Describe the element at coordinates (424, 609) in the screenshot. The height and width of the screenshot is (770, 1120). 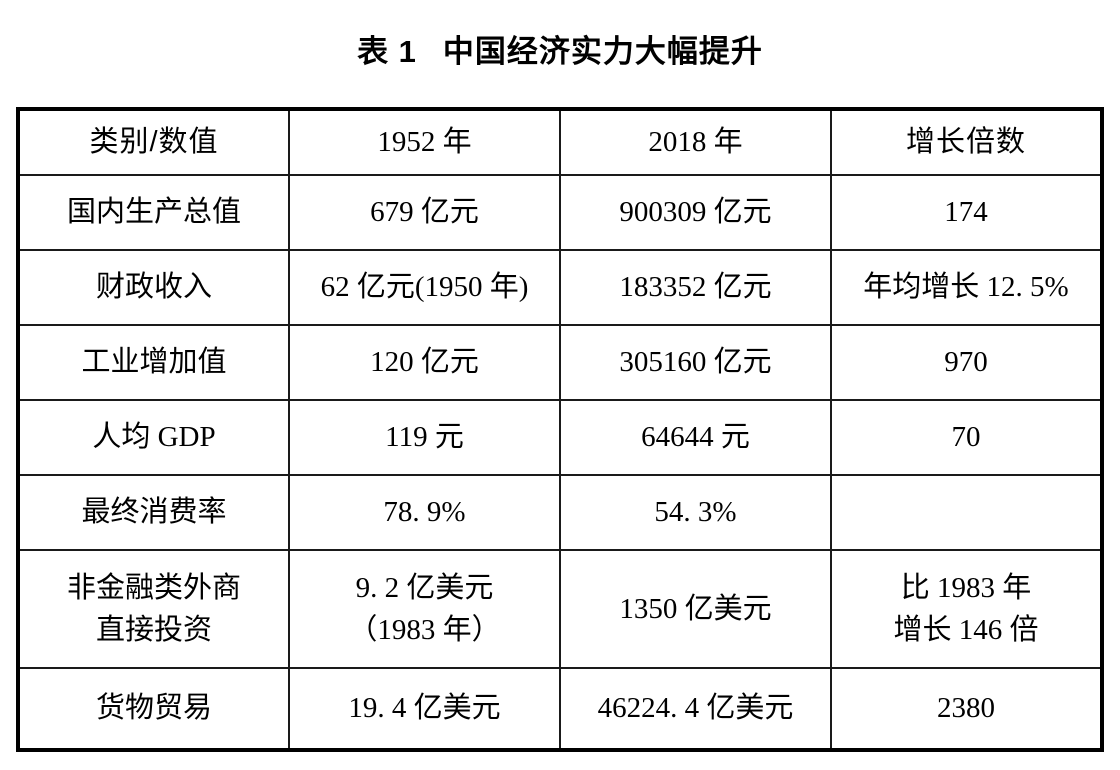
I see `cell-1952: 9. 2 亿美元 （1983 年）` at that location.